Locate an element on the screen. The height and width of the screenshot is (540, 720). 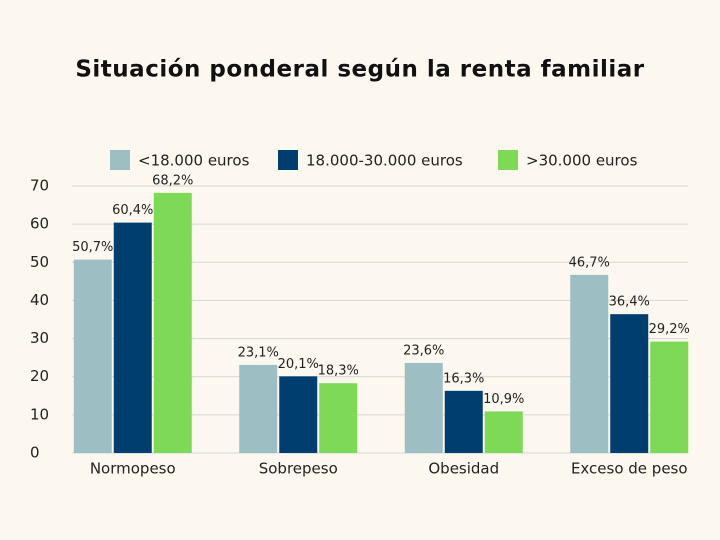
value-label: 46,7% is located at coordinates (589, 262).